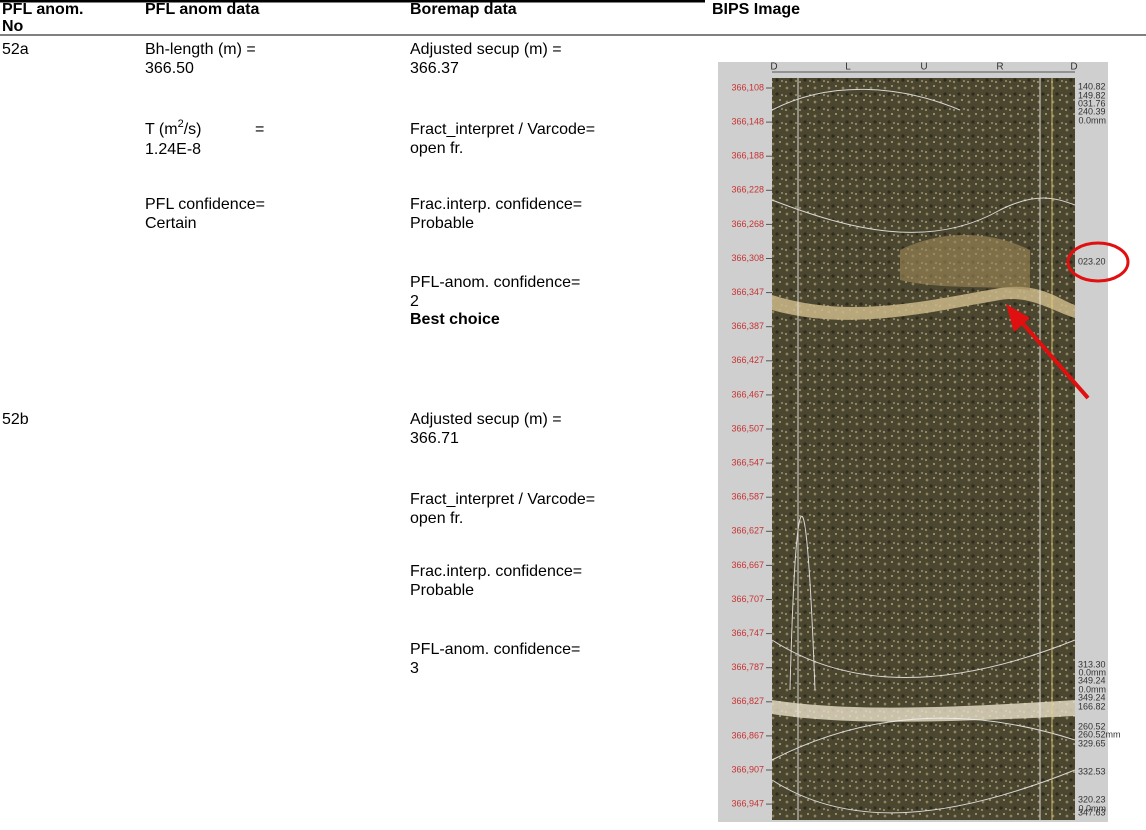 The width and height of the screenshot is (1146, 830). Describe the element at coordinates (999, 67) in the screenshot. I see `orientation-label: R` at that location.